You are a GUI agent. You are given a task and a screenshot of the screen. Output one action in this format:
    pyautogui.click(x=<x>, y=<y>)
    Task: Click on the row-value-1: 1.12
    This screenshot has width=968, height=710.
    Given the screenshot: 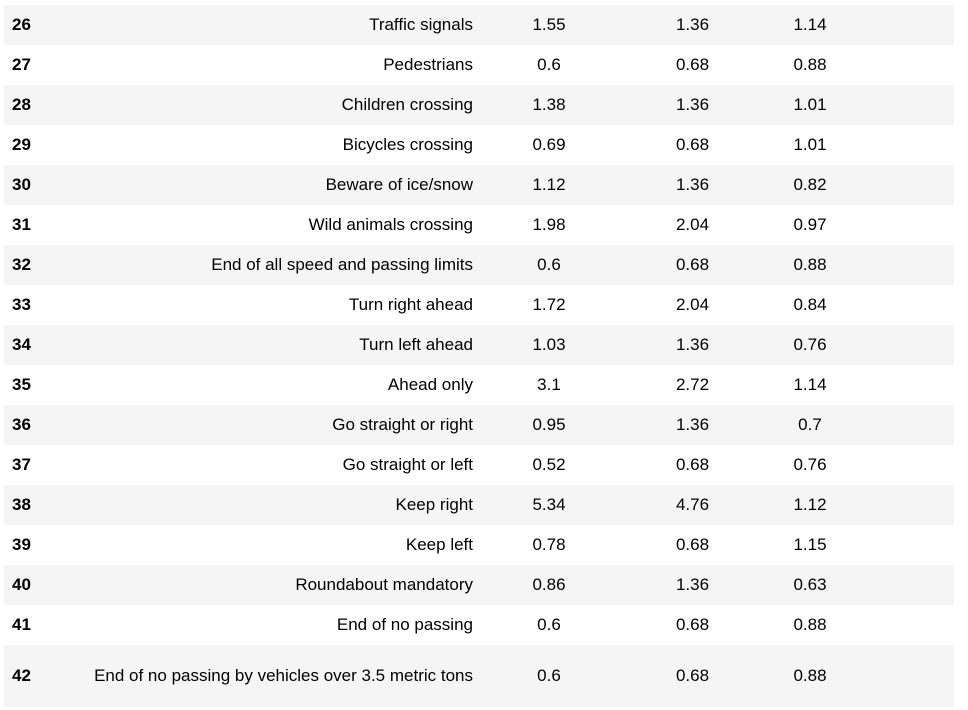 What is the action you would take?
    pyautogui.click(x=549, y=184)
    